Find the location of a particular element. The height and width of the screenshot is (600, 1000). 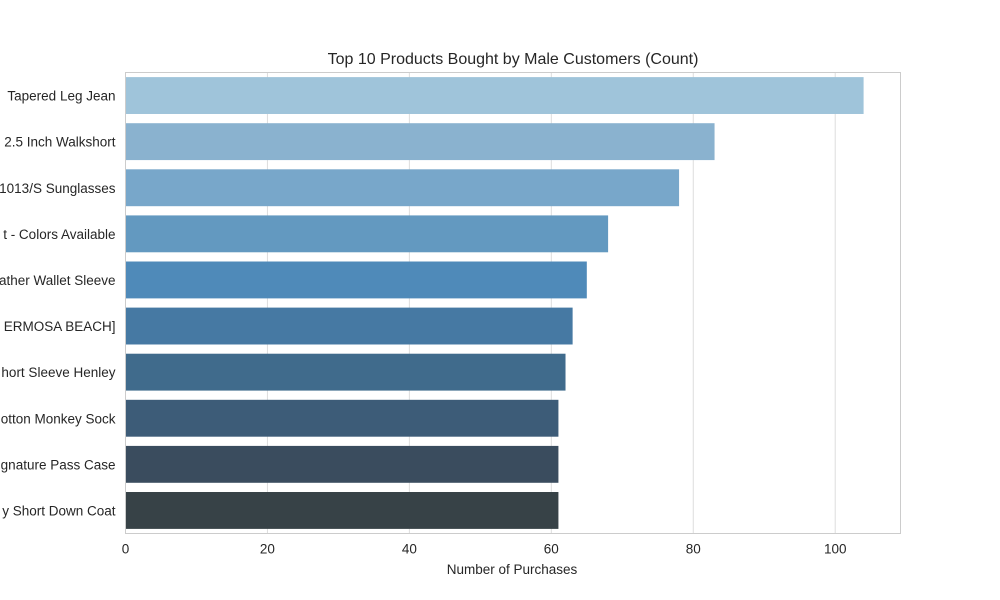

x-tick-label: 20 is located at coordinates (267, 549).